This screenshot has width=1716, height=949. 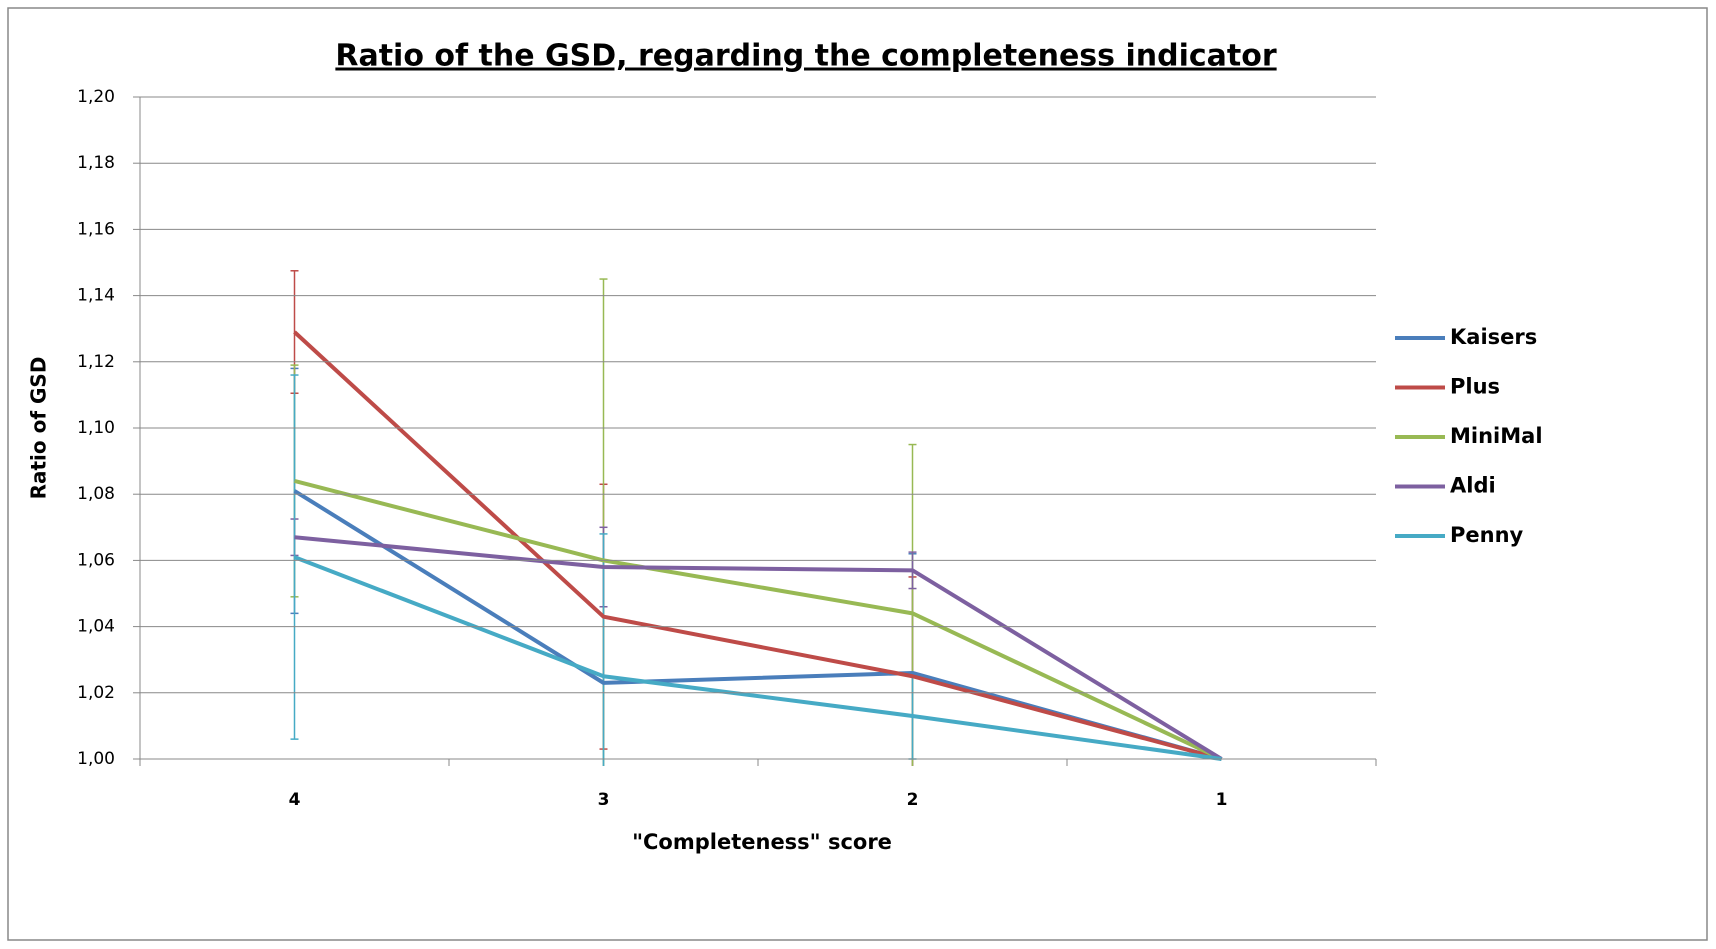 I want to click on x-tick-label: 4, so click(x=295, y=800).